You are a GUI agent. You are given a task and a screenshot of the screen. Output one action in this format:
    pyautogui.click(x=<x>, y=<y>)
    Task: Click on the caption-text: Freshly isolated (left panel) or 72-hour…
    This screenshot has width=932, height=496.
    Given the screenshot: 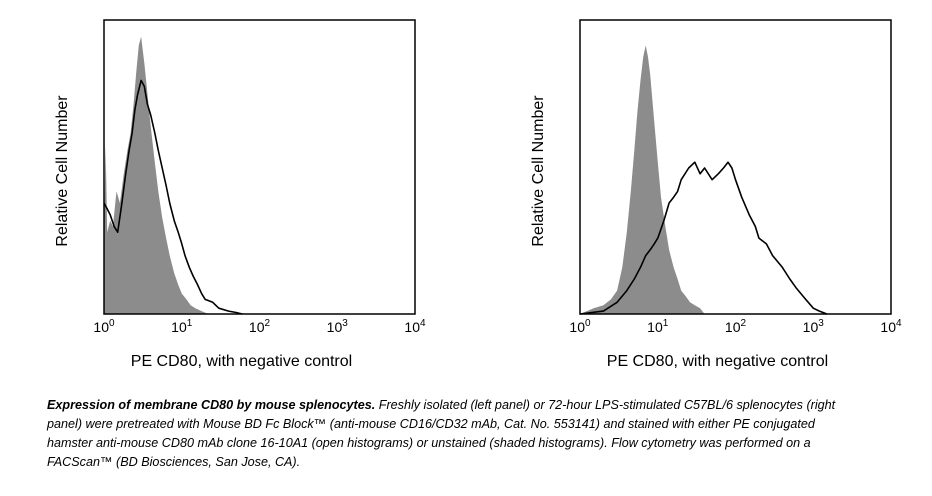 What is the action you would take?
    pyautogui.click(x=441, y=433)
    